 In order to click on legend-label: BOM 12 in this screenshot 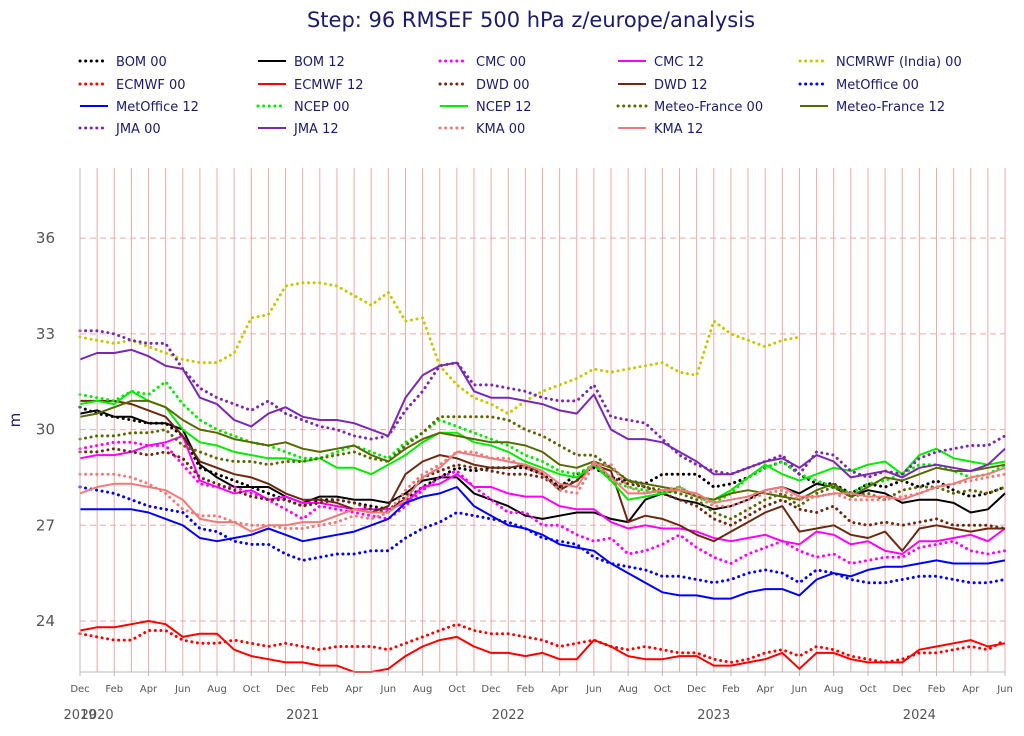, I will do `click(319, 62)`.